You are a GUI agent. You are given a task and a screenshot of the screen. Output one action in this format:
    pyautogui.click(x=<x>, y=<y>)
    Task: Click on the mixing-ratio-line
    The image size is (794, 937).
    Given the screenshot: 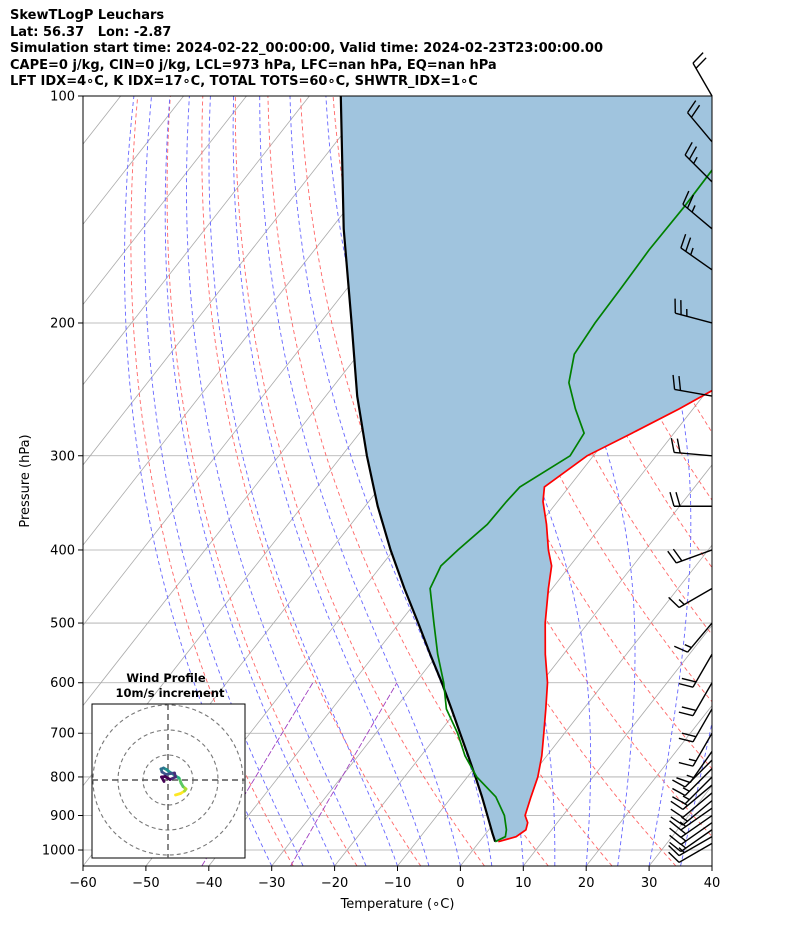 What is the action you would take?
    pyautogui.click(x=344, y=774)
    